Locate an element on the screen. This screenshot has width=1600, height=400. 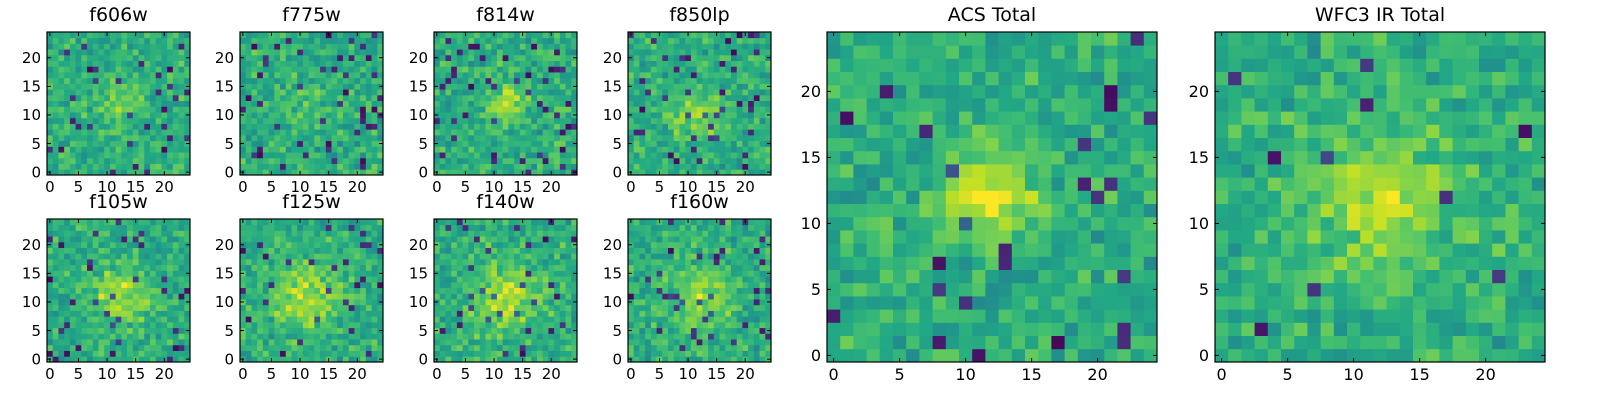
x-tick-label: 5 is located at coordinates (466, 374).